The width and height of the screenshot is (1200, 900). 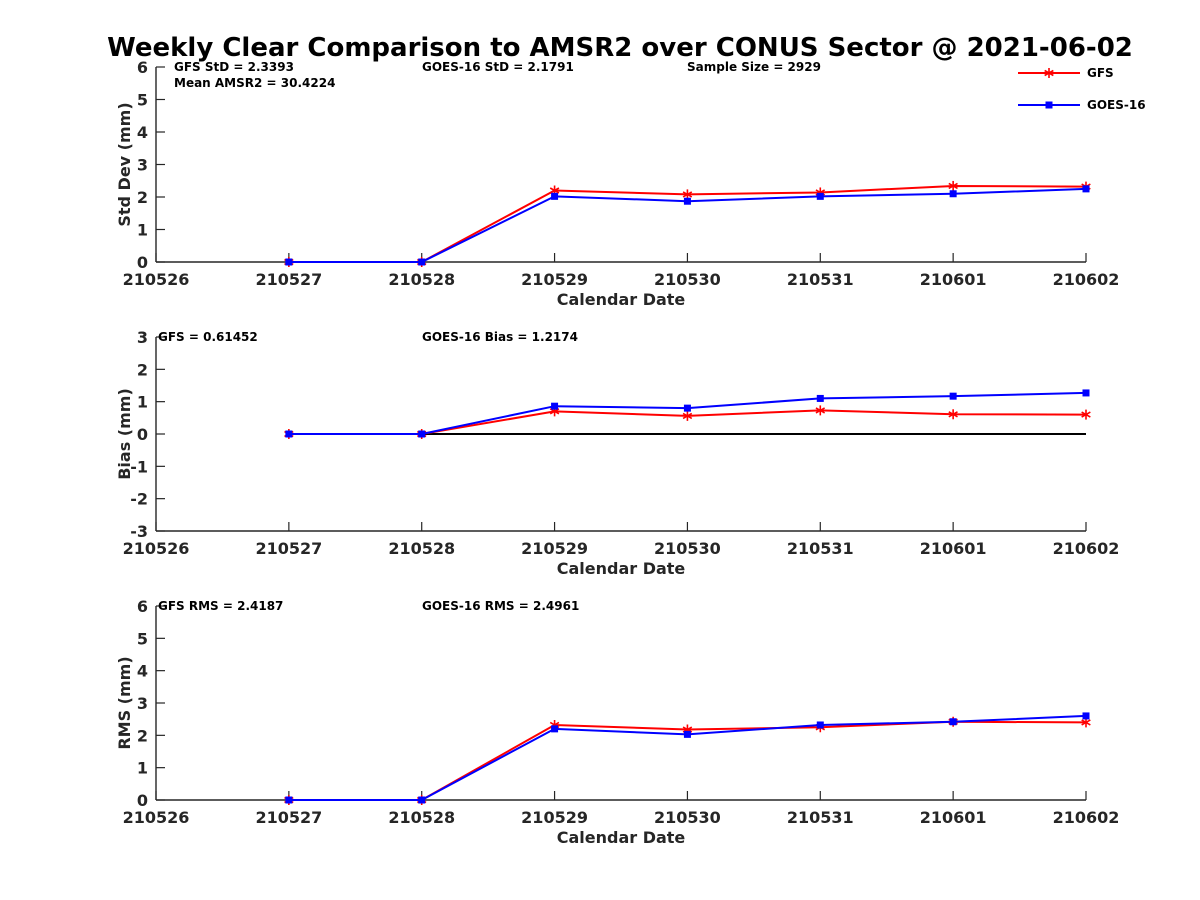 What do you see at coordinates (1082, 89) in the screenshot?
I see `legend: GFS GOES-16` at bounding box center [1082, 89].